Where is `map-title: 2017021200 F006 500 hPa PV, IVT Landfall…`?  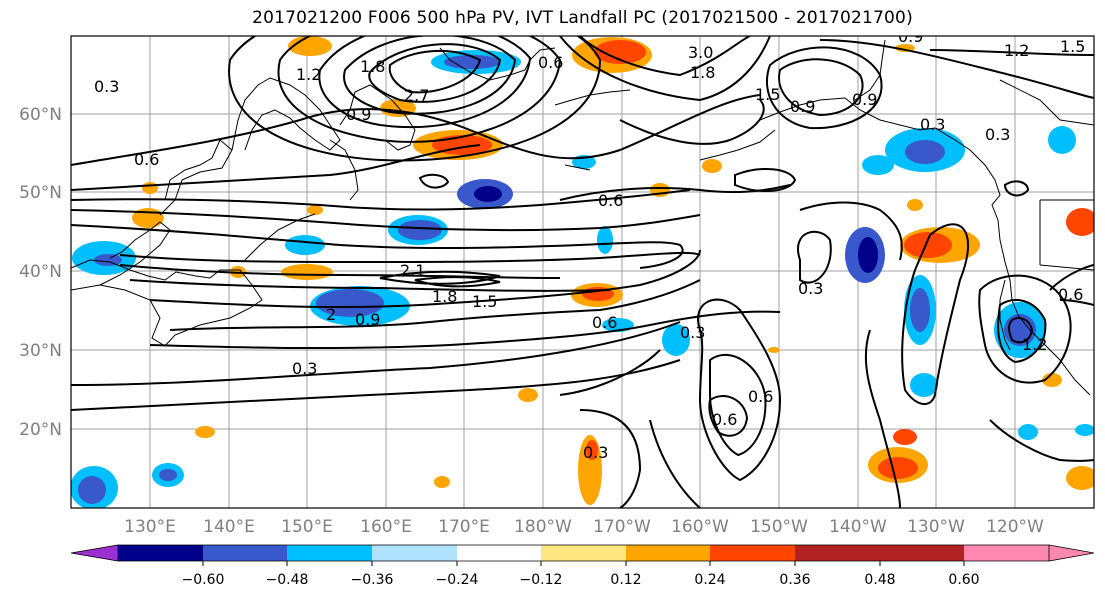 map-title: 2017021200 F006 500 hPa PV, IVT Landfall… is located at coordinates (582, 18).